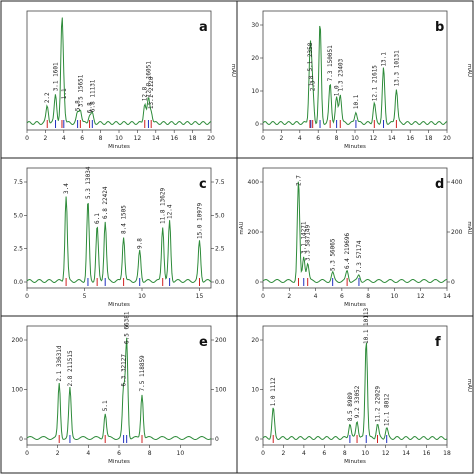 Image resolution: width=474 pixels, height=474 pixels. Describe the element at coordinates (148, 79) in the screenshot. I see `peak-label: 12.8 16051` at that location.